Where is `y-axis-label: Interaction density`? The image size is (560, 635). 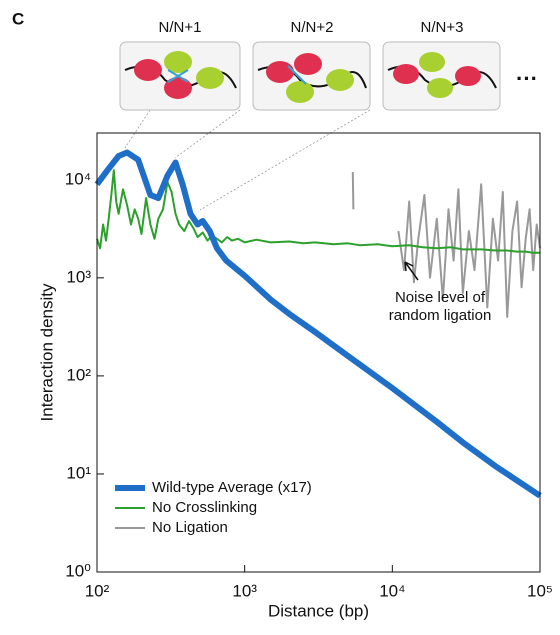
y-axis-label: Interaction density is located at coordinates (46, 352).